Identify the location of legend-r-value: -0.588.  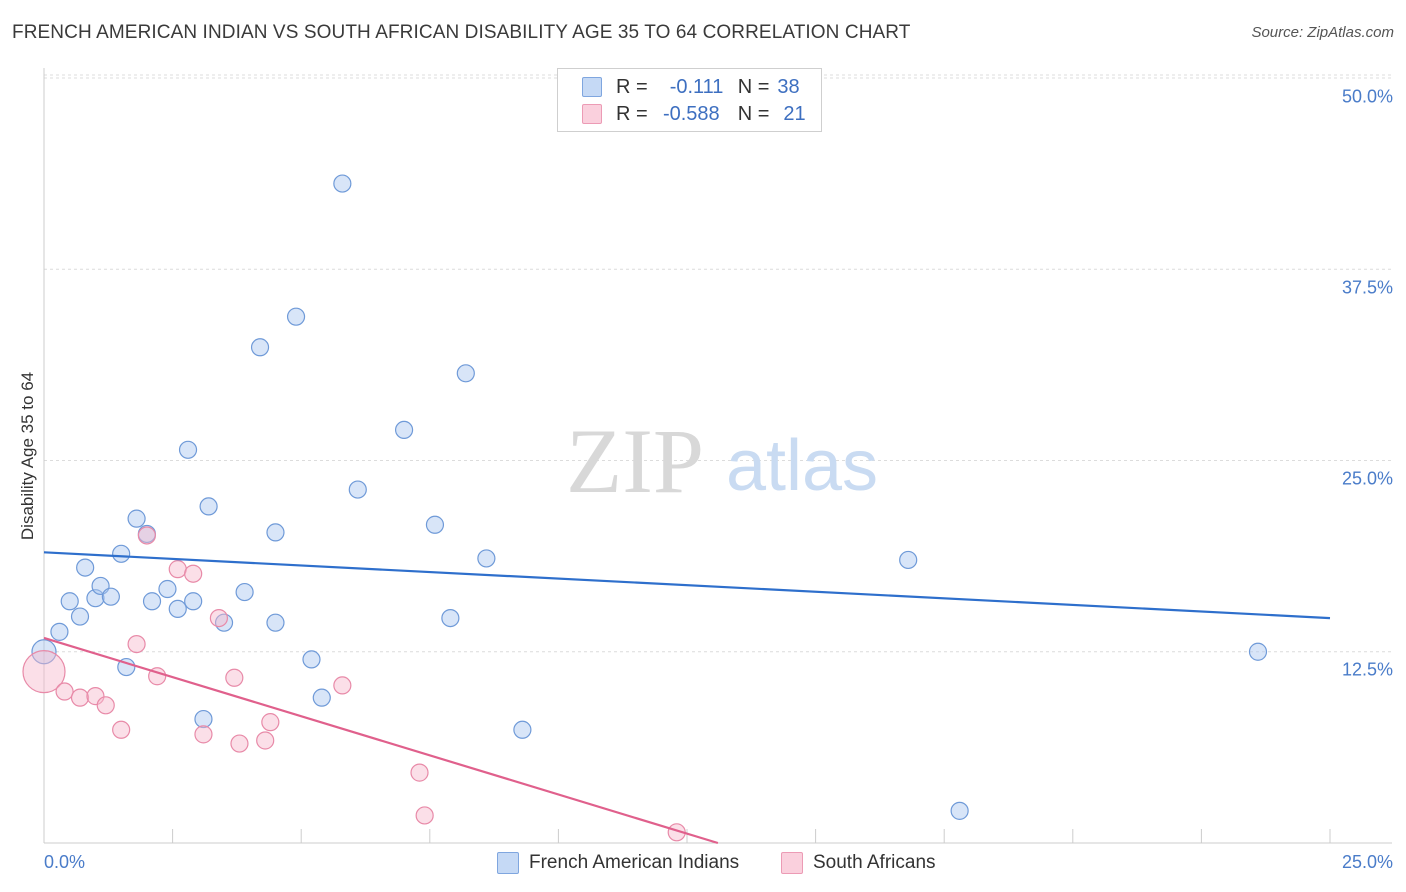
(691, 113).